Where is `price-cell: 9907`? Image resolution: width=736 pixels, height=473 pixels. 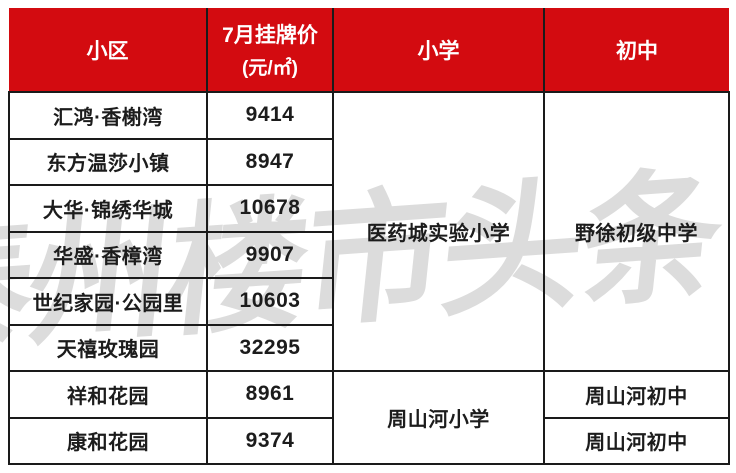
price-cell: 9907 is located at coordinates (270, 254).